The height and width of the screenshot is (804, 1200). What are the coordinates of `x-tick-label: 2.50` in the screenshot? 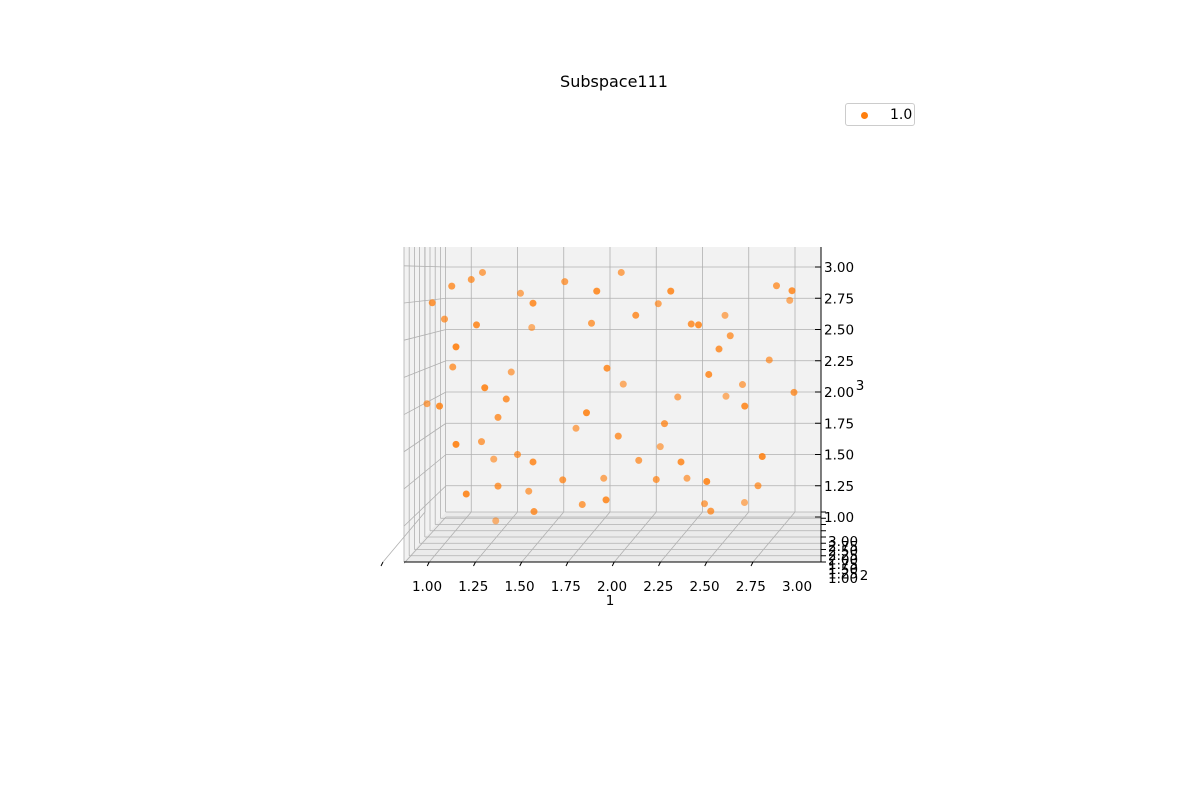 It's located at (704, 587).